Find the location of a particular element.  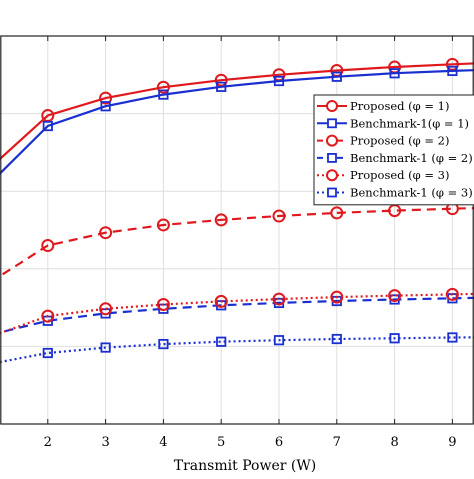

legend-item: Proposed (φ = 3) is located at coordinates (383, 175).